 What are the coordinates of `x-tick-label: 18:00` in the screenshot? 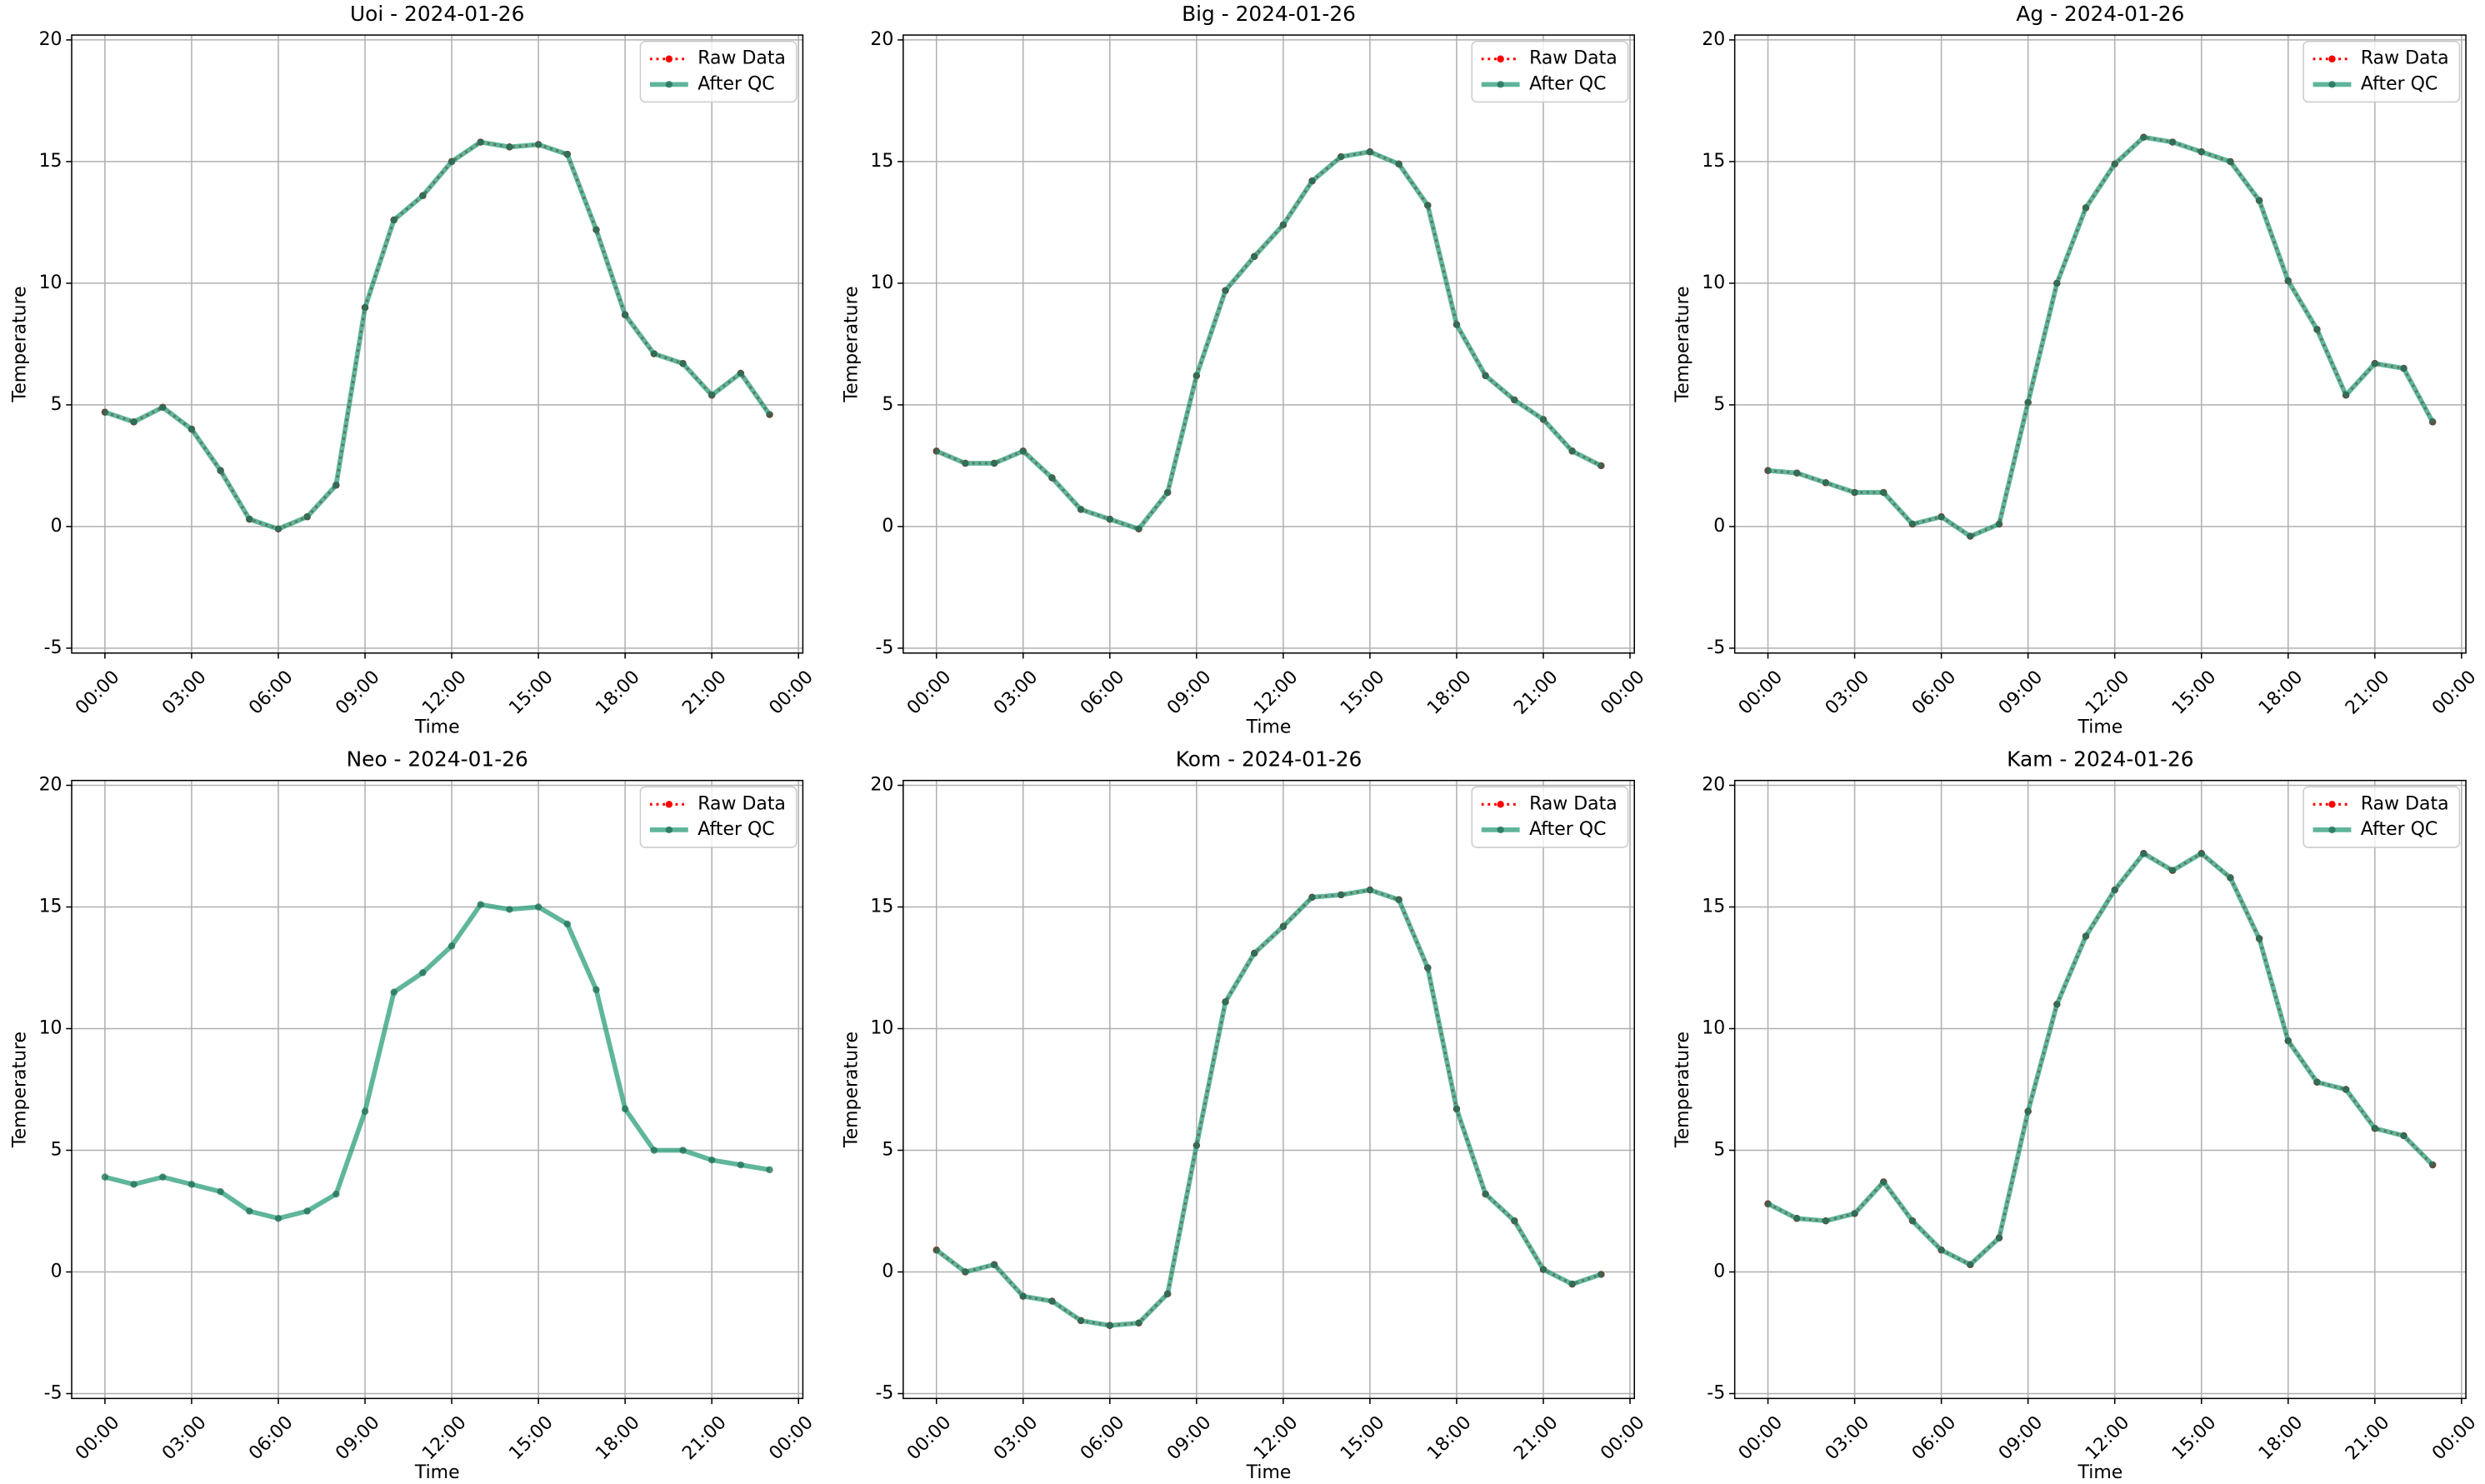 It's located at (1449, 692).